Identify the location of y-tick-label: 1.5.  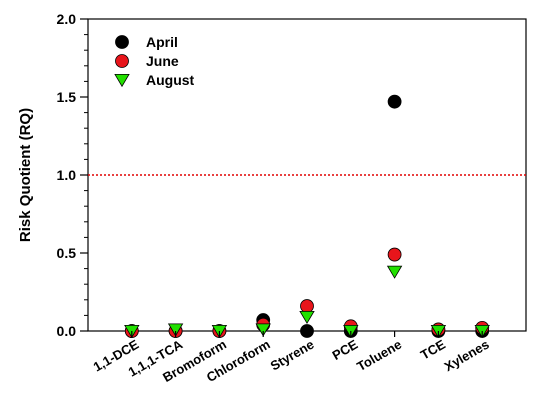
(67, 97).